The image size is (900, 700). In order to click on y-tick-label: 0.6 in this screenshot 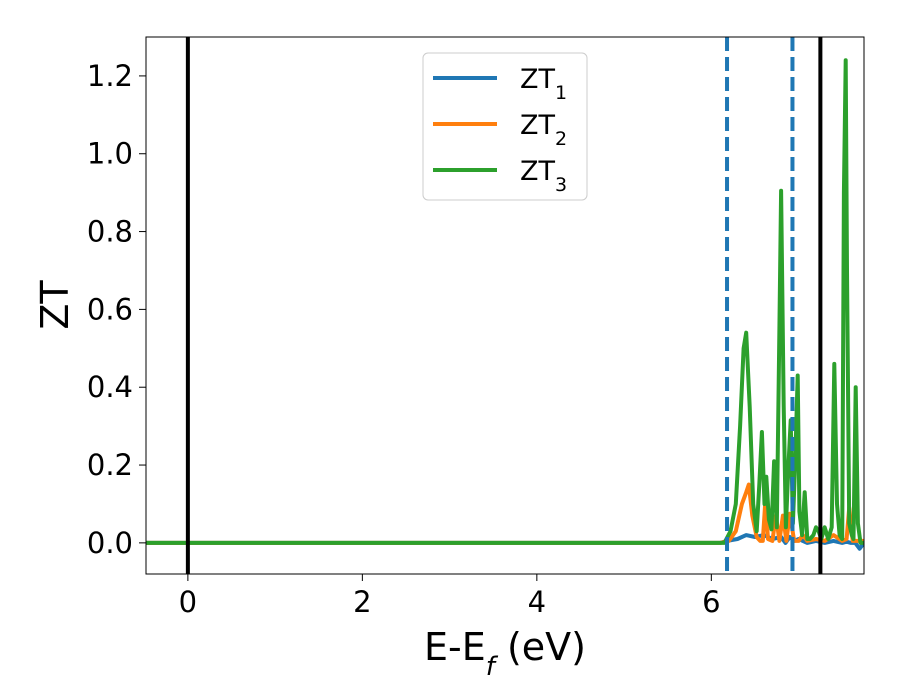, I will do `click(110, 309)`.